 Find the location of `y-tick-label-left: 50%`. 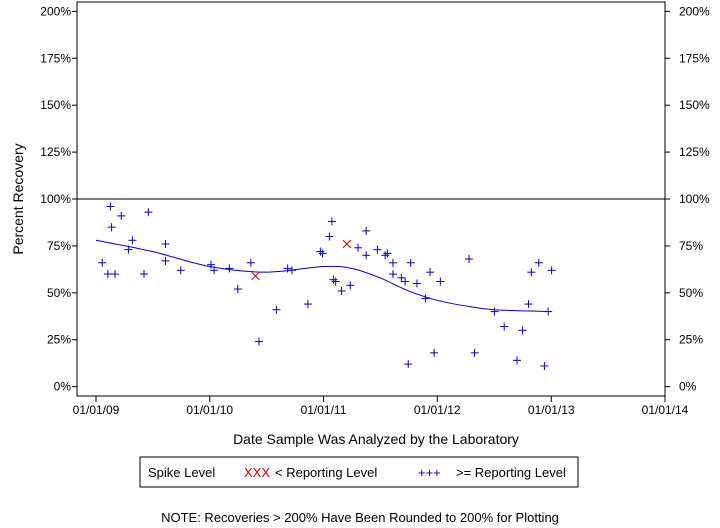

y-tick-label-left: 50% is located at coordinates (59, 293).